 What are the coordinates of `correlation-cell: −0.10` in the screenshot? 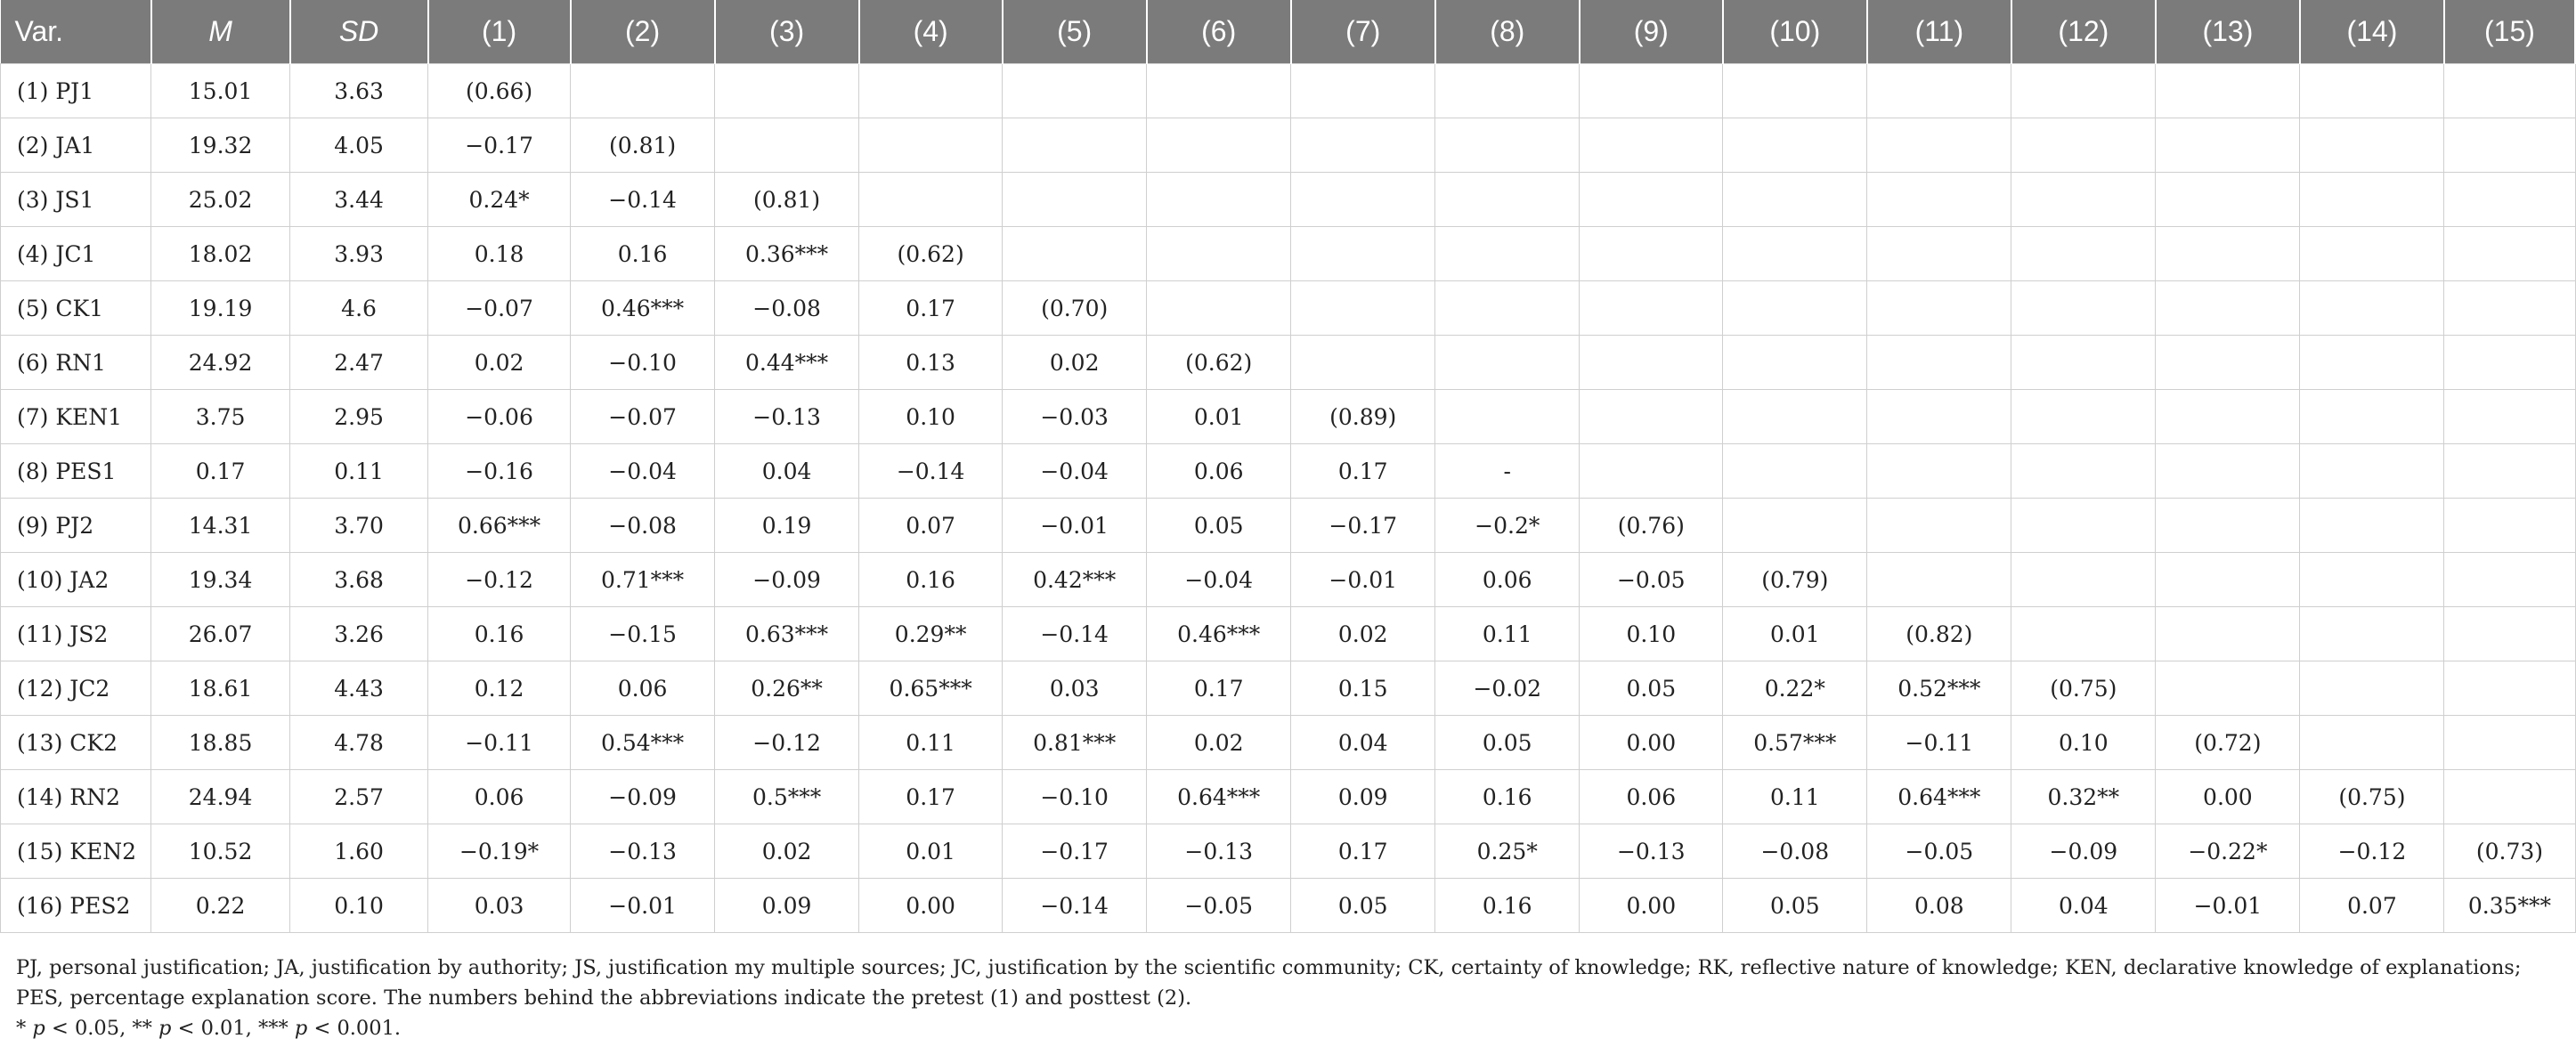 It's located at (1075, 797).